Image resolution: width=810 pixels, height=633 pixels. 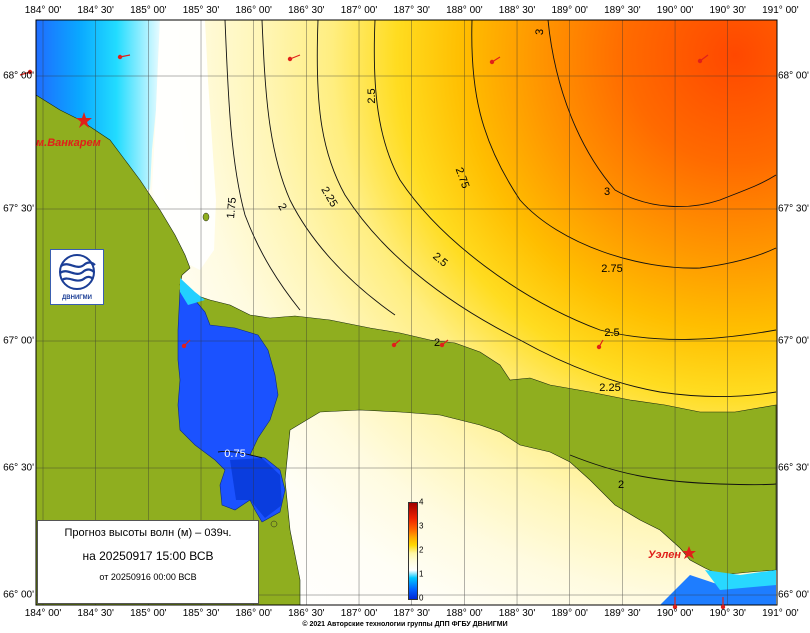 I want to click on lat-tick-left: 67° 00', so click(x=18, y=341).